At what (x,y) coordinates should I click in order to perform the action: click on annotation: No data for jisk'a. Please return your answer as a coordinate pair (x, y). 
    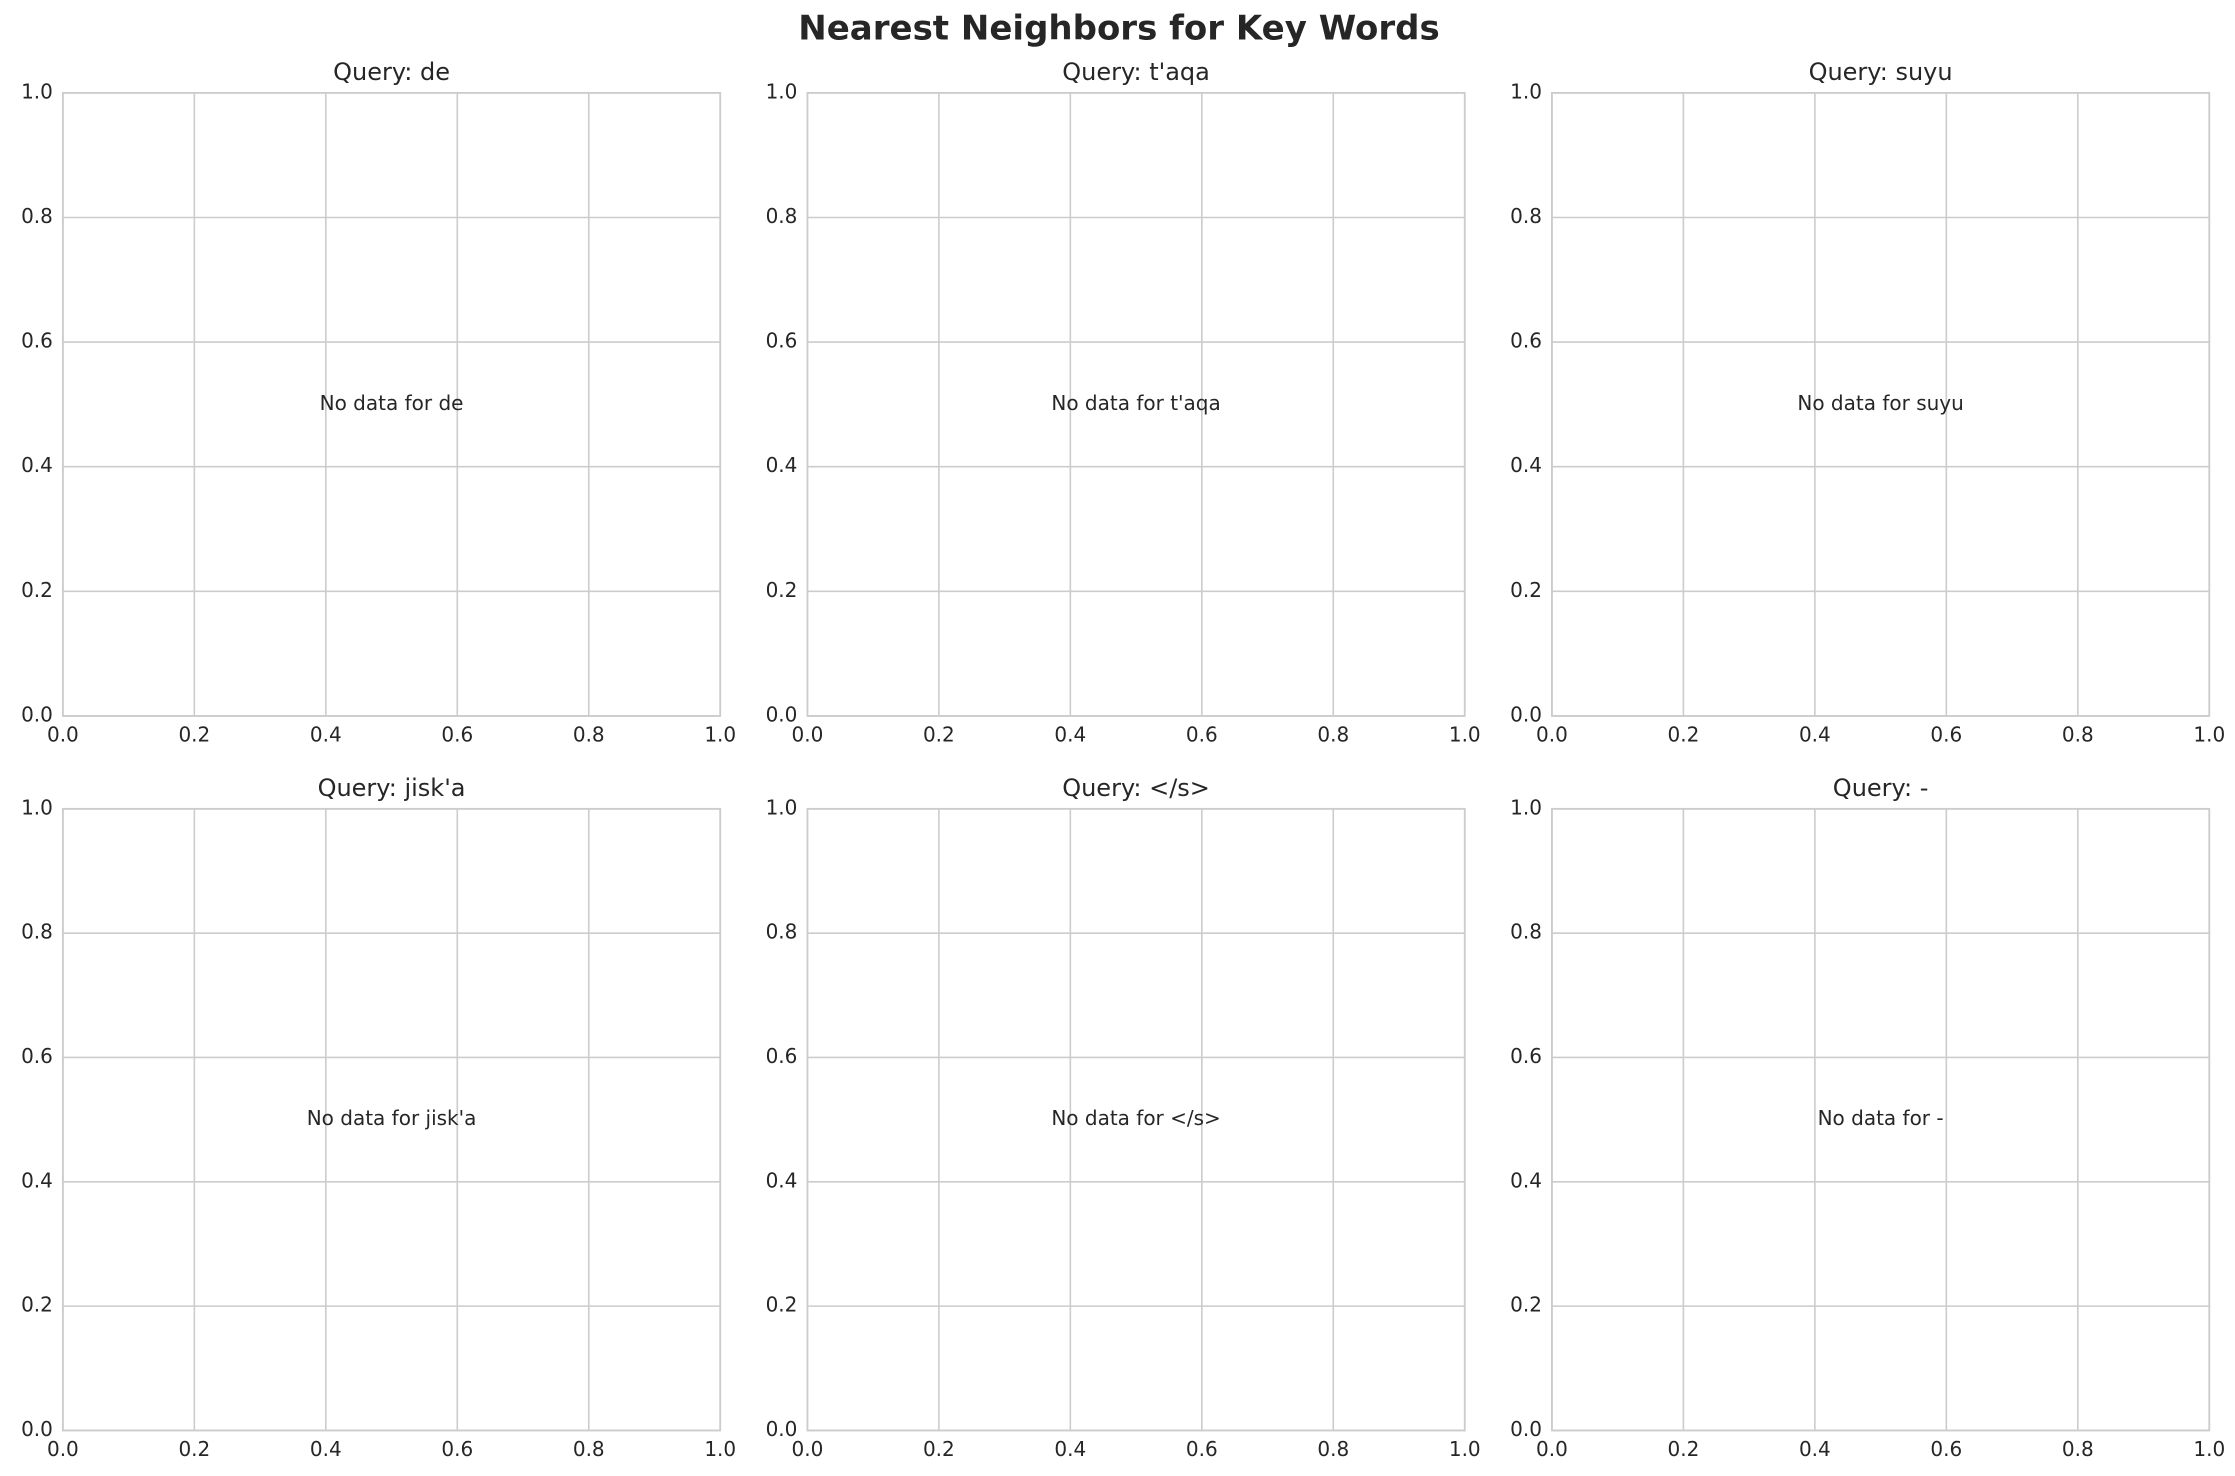
    Looking at the image, I should click on (392, 1118).